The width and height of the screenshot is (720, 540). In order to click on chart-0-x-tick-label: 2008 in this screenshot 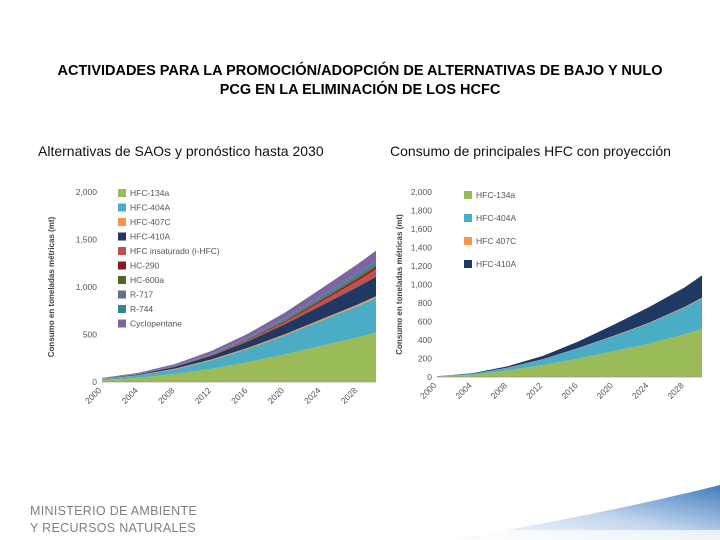, I will do `click(166, 395)`.